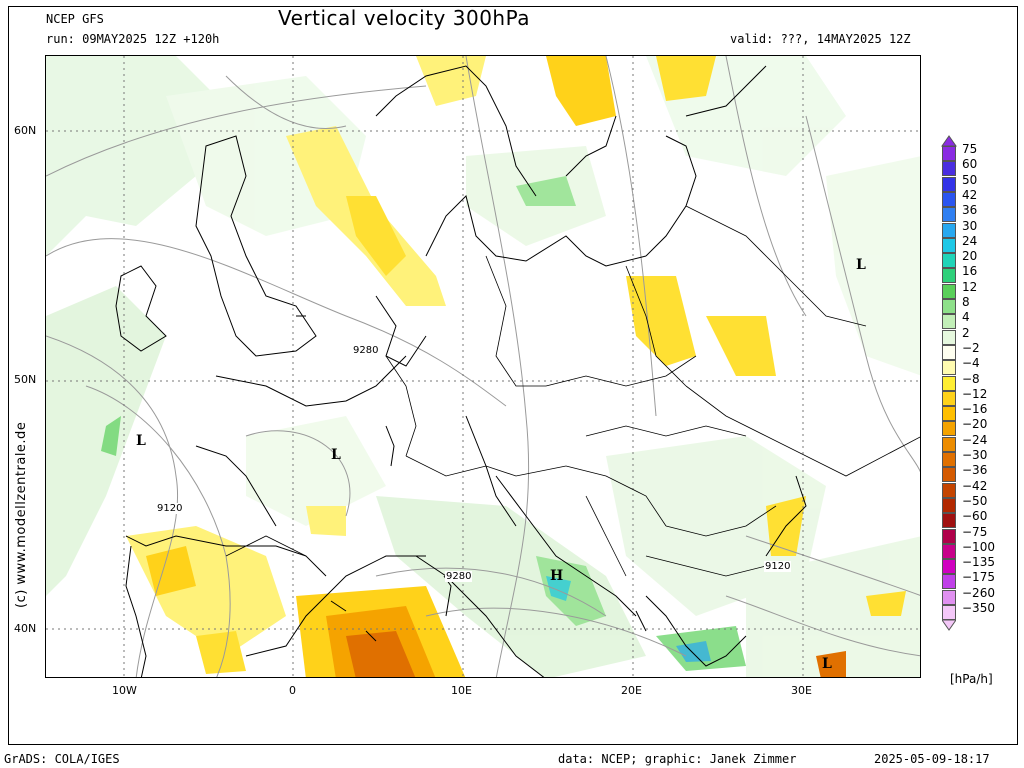 Image resolution: width=1024 pixels, height=768 pixels. I want to click on legend-level-label: 75, so click(970, 149).